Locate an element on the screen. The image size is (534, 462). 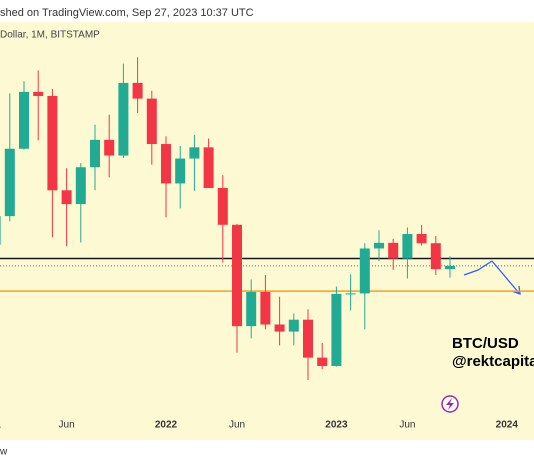
x-tick-label: 2023 is located at coordinates (336, 425).